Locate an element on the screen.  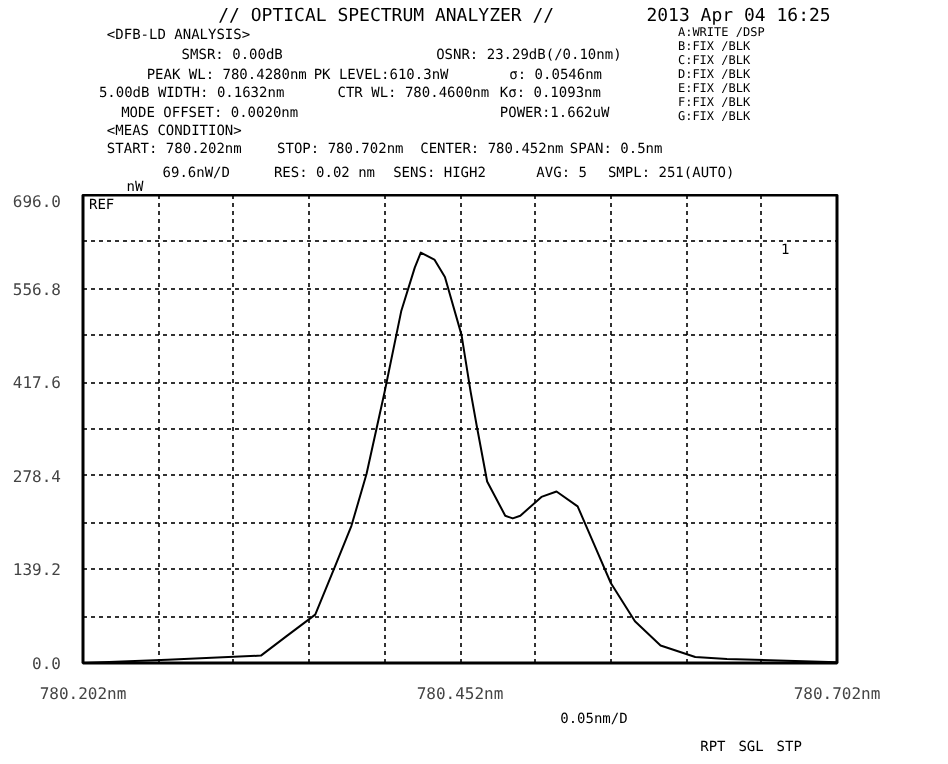
y-tick-label: 417.6 is located at coordinates (37, 383).